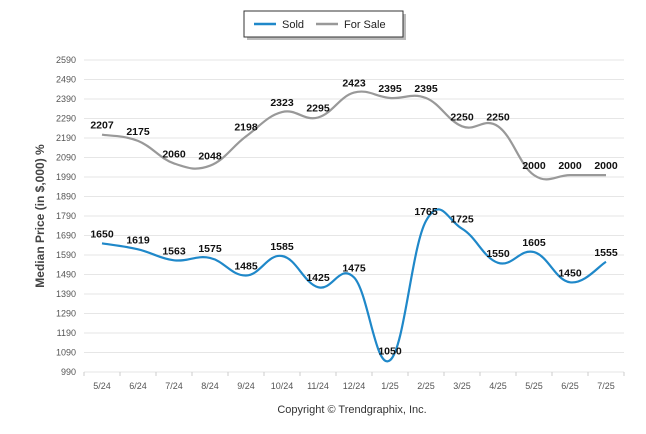  I want to click on data-label-for-sale: 2198, so click(246, 127).